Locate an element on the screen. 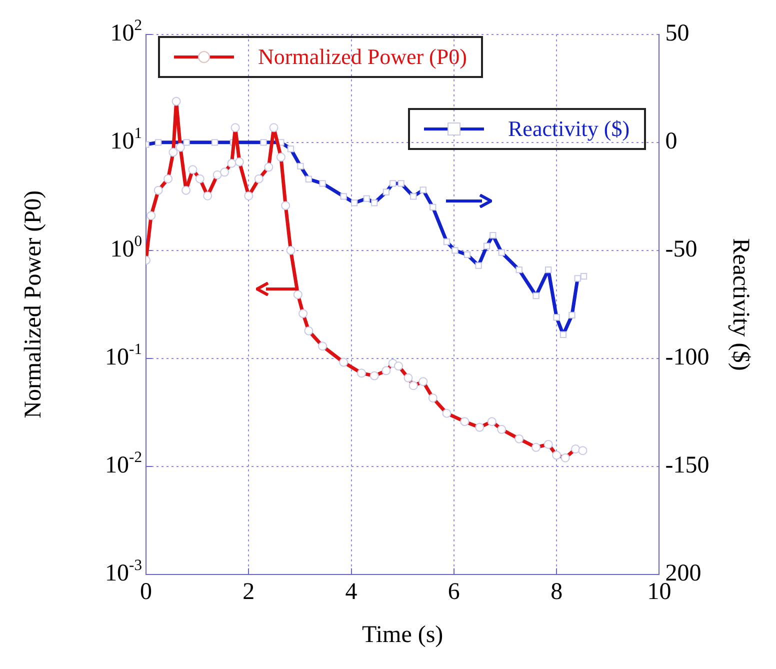 The image size is (776, 669). y2-tick-label: -150 is located at coordinates (687, 465).